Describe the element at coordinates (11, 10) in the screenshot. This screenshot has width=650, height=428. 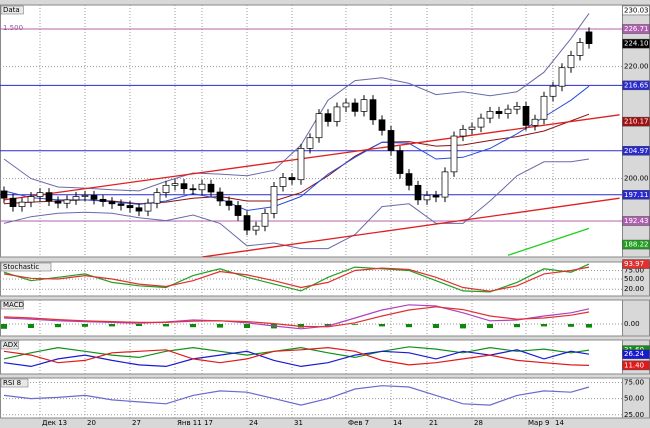
I see `panel-title: Data` at that location.